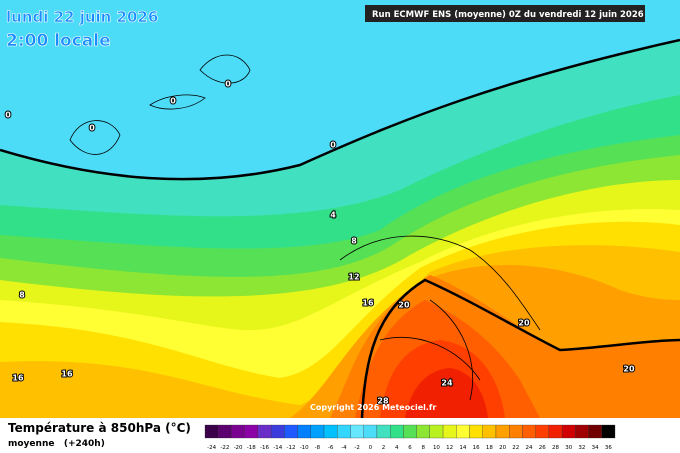 The width and height of the screenshot is (680, 453). Describe the element at coordinates (344, 448) in the screenshot. I see `scale-label: -4` at that location.